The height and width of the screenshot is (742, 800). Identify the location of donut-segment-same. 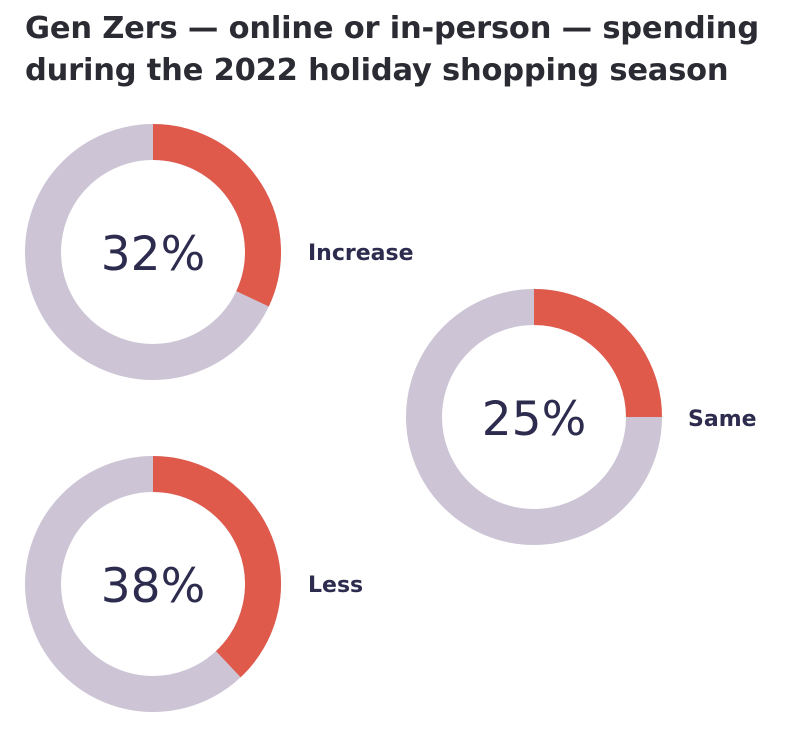
(597, 353).